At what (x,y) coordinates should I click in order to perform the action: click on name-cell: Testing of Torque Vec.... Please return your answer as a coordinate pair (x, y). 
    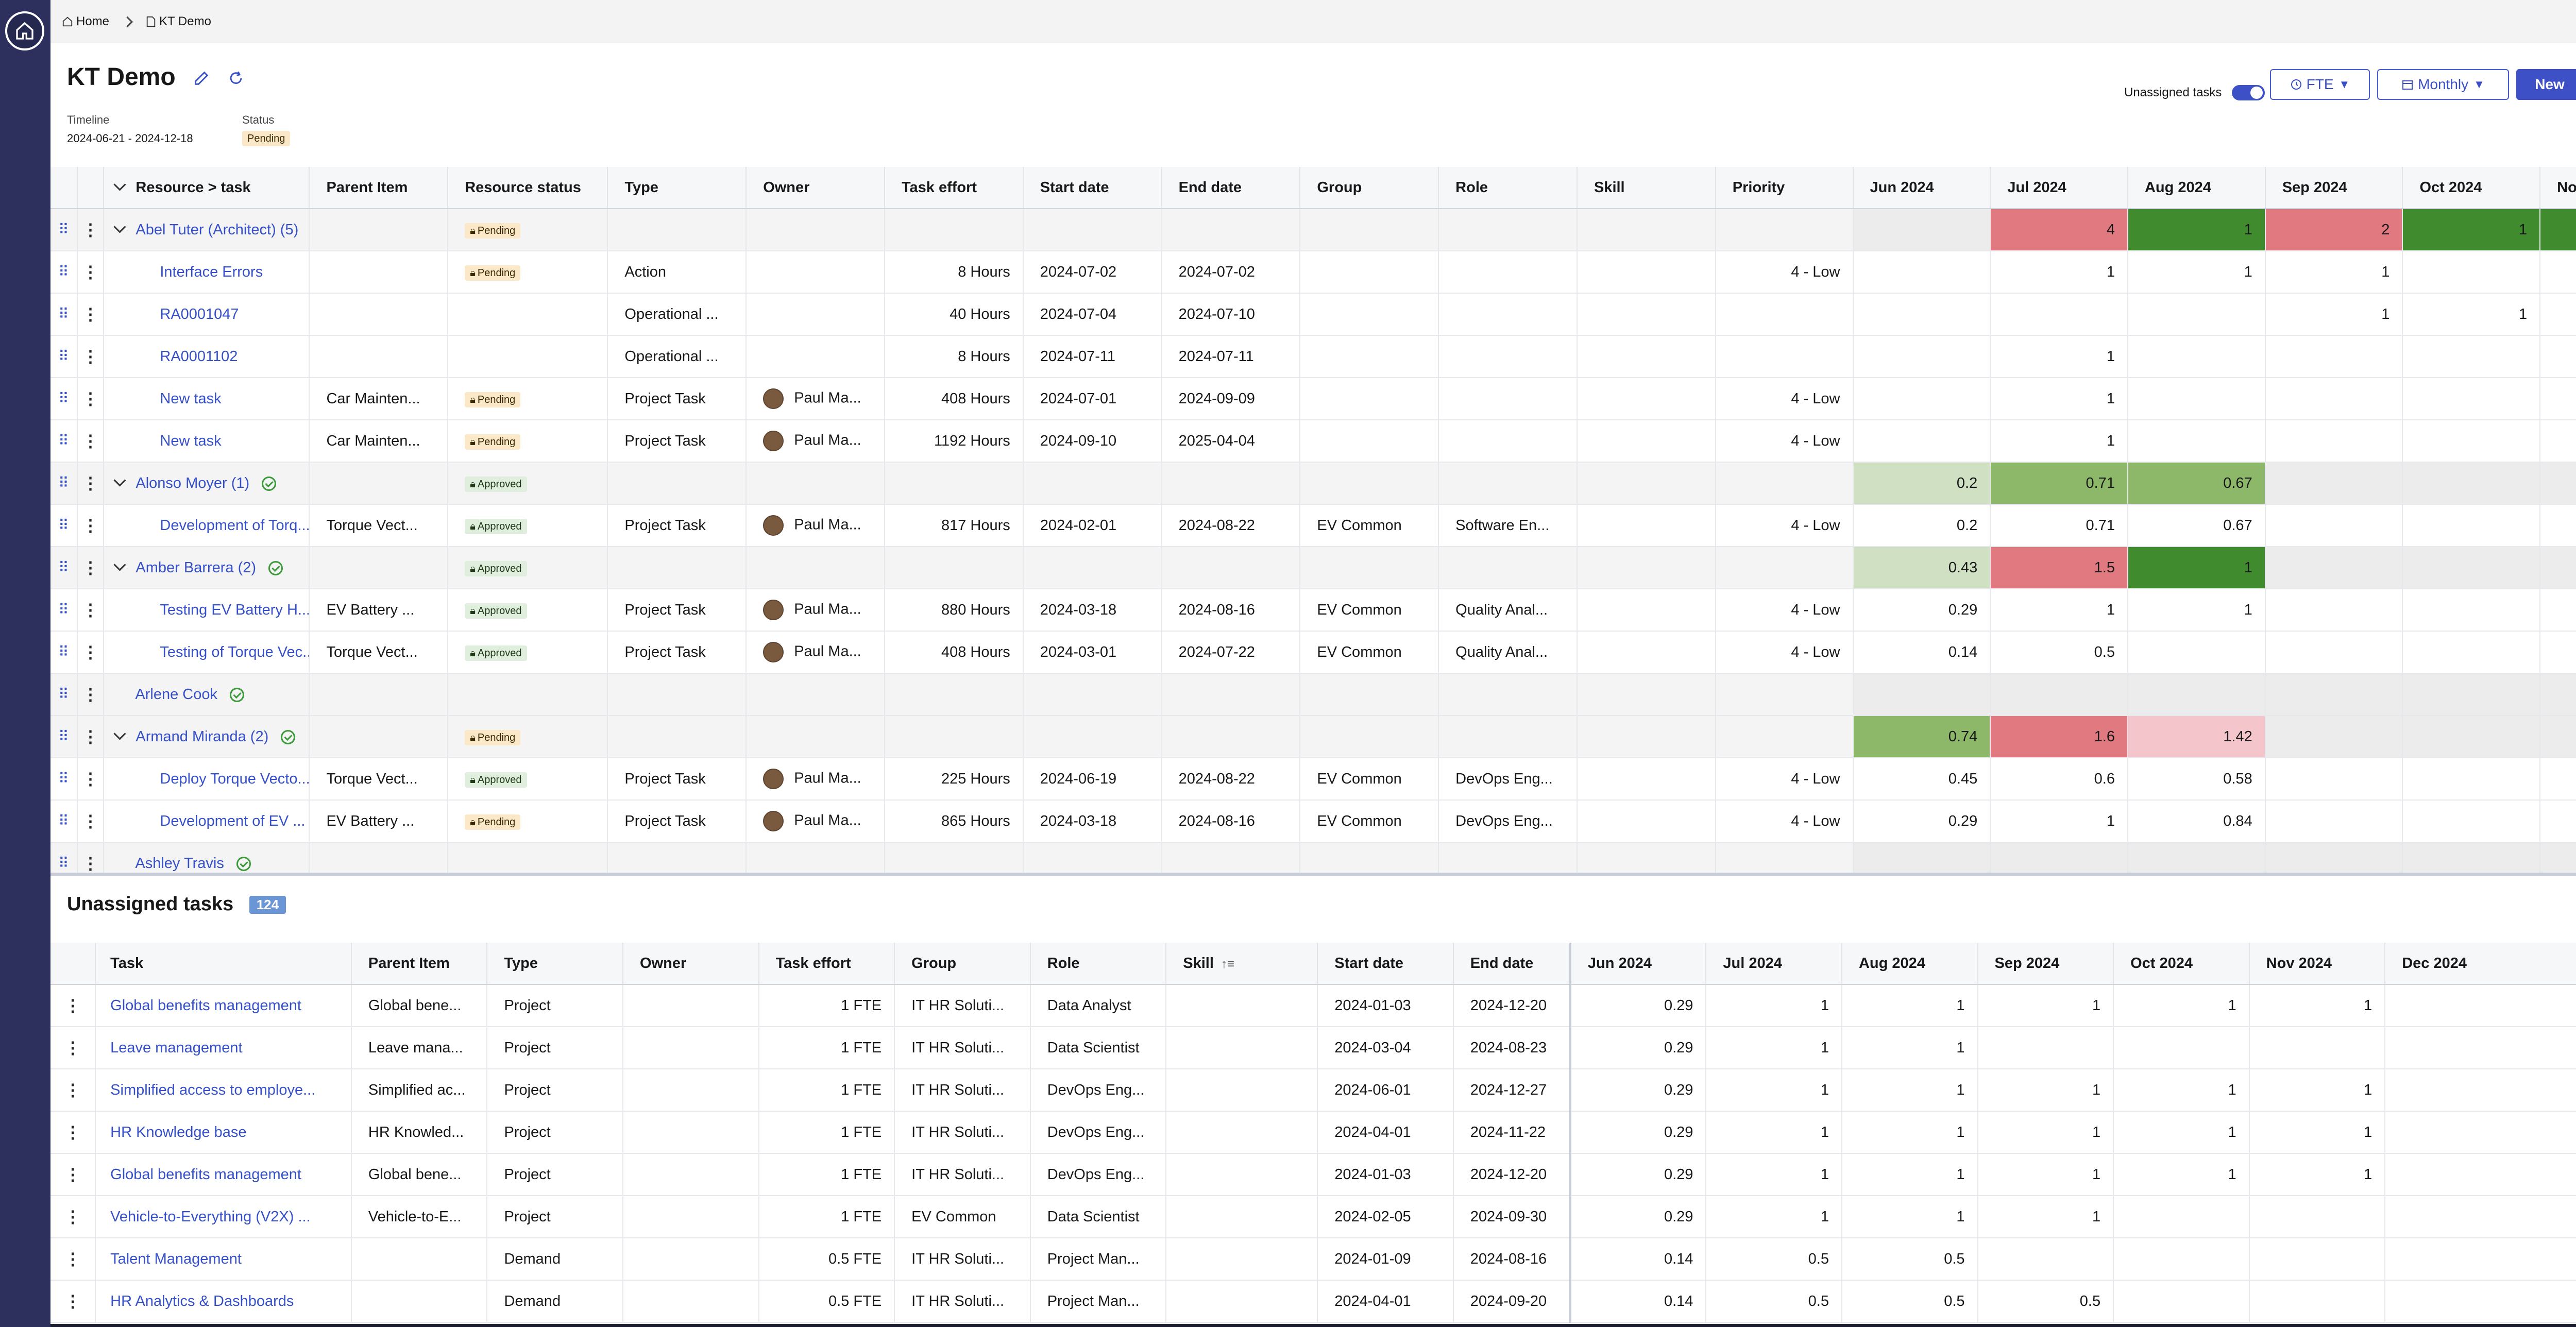
    Looking at the image, I should click on (207, 652).